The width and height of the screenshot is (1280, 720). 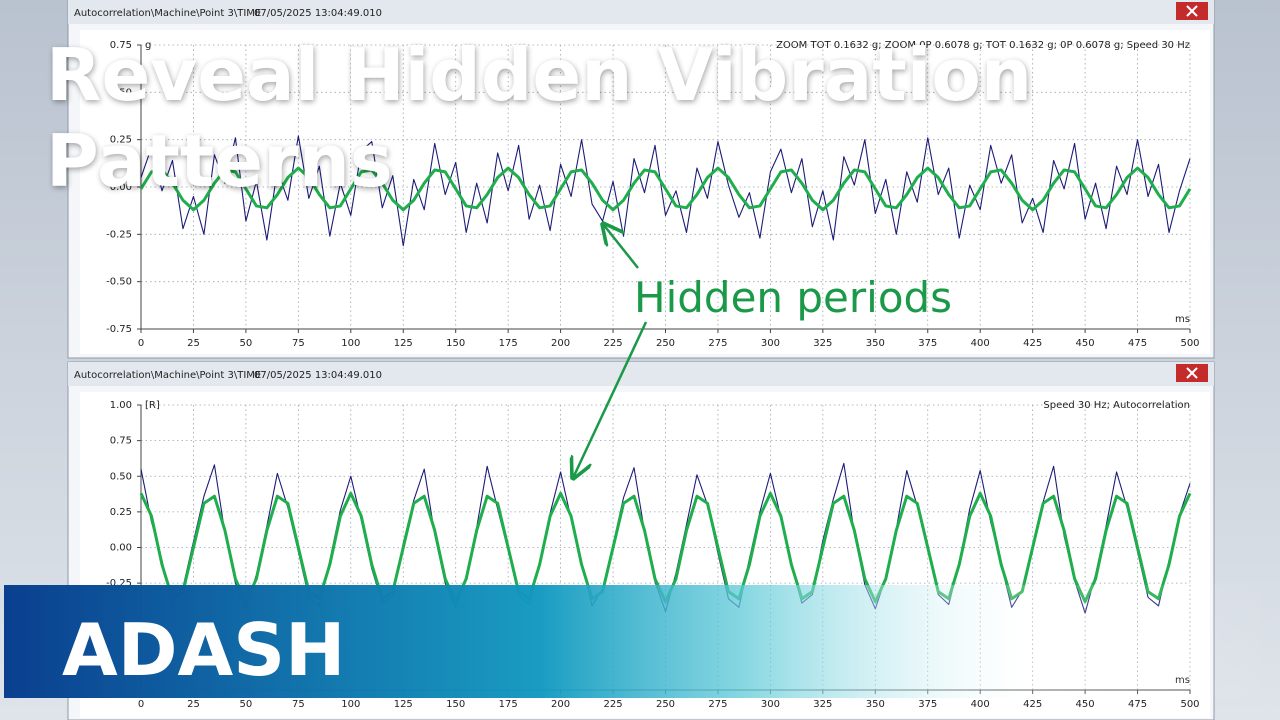 I want to click on headline-line: Reveal Hidden Vibration, so click(x=539, y=75).